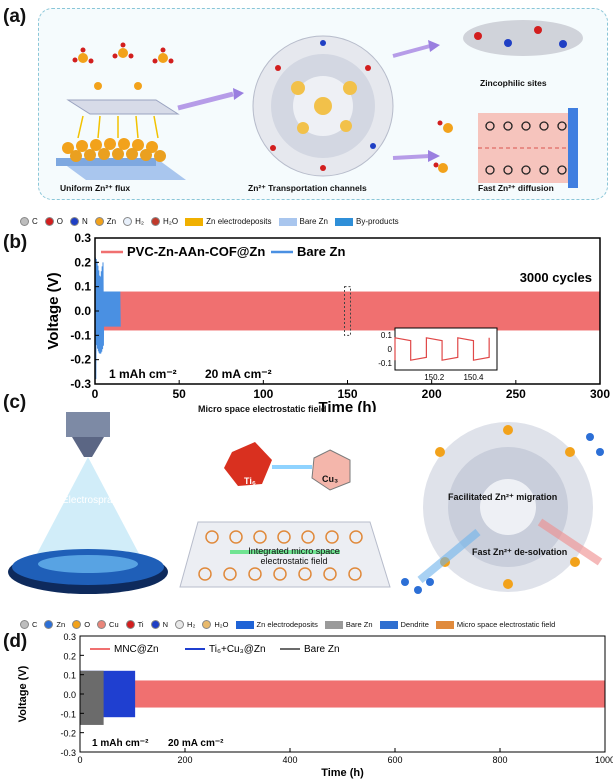 The height and width of the screenshot is (781, 613). What do you see at coordinates (82, 287) in the screenshot?
I see `y-tick-label: 0.1` at bounding box center [82, 287].